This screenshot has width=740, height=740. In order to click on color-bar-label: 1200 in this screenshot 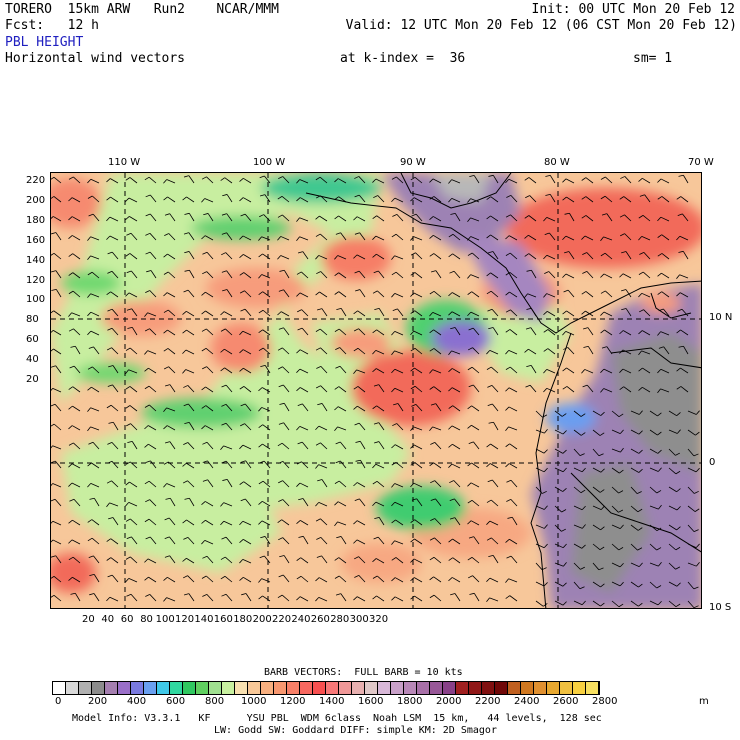, I will do `click(293, 701)`.